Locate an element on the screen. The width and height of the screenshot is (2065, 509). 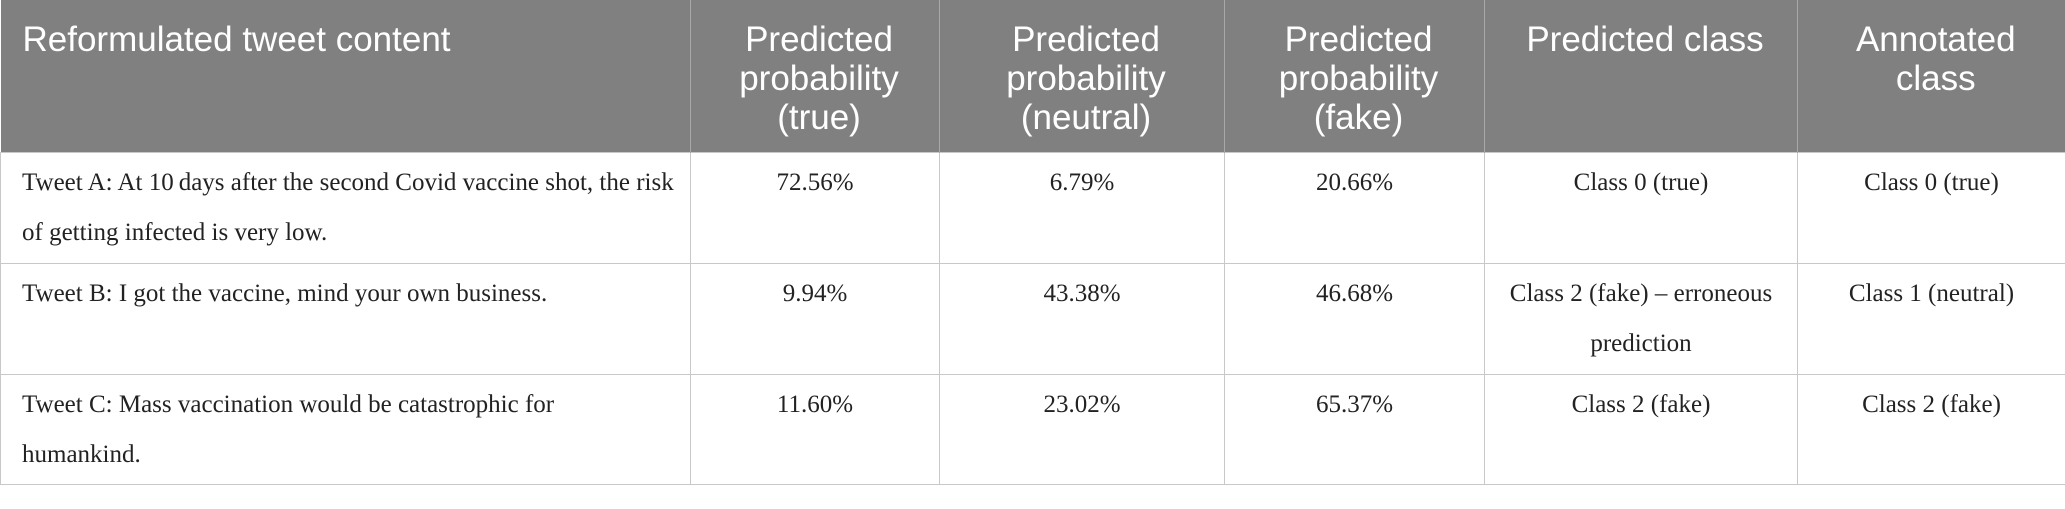
header-tweet-content: Reformulated tweet content is located at coordinates (345, 76).